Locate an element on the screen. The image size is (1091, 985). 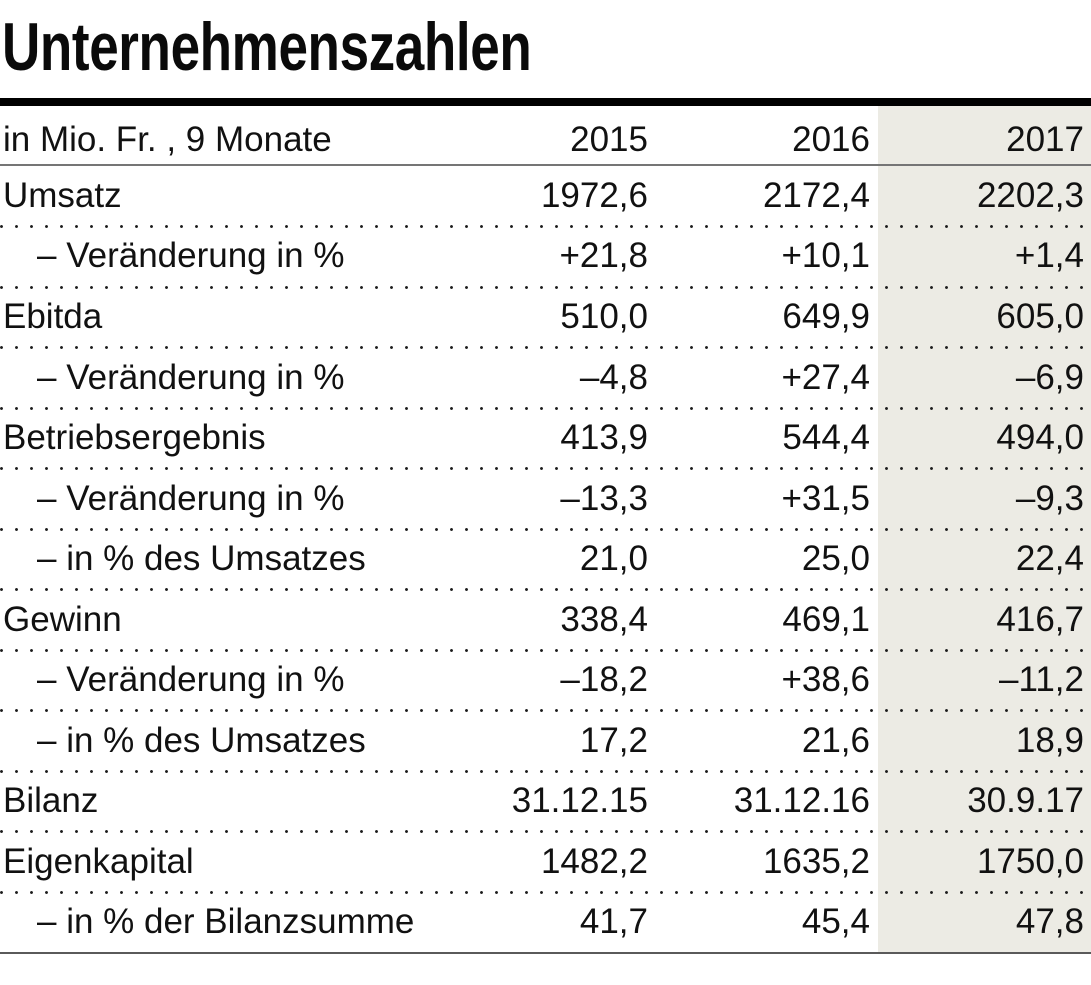
year-header-2016: 2016 is located at coordinates (831, 140).